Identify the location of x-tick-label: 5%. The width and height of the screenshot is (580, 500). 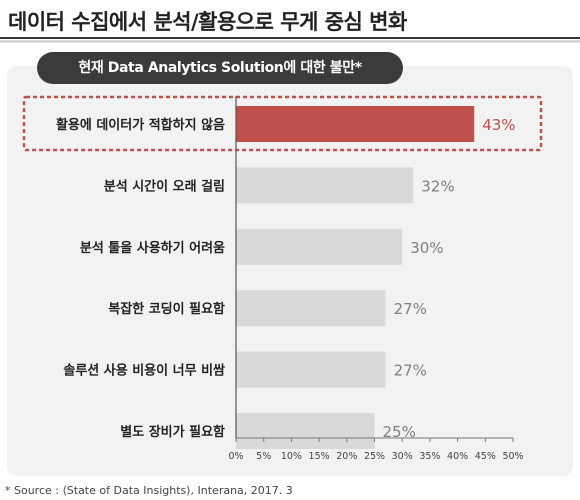
(263, 456).